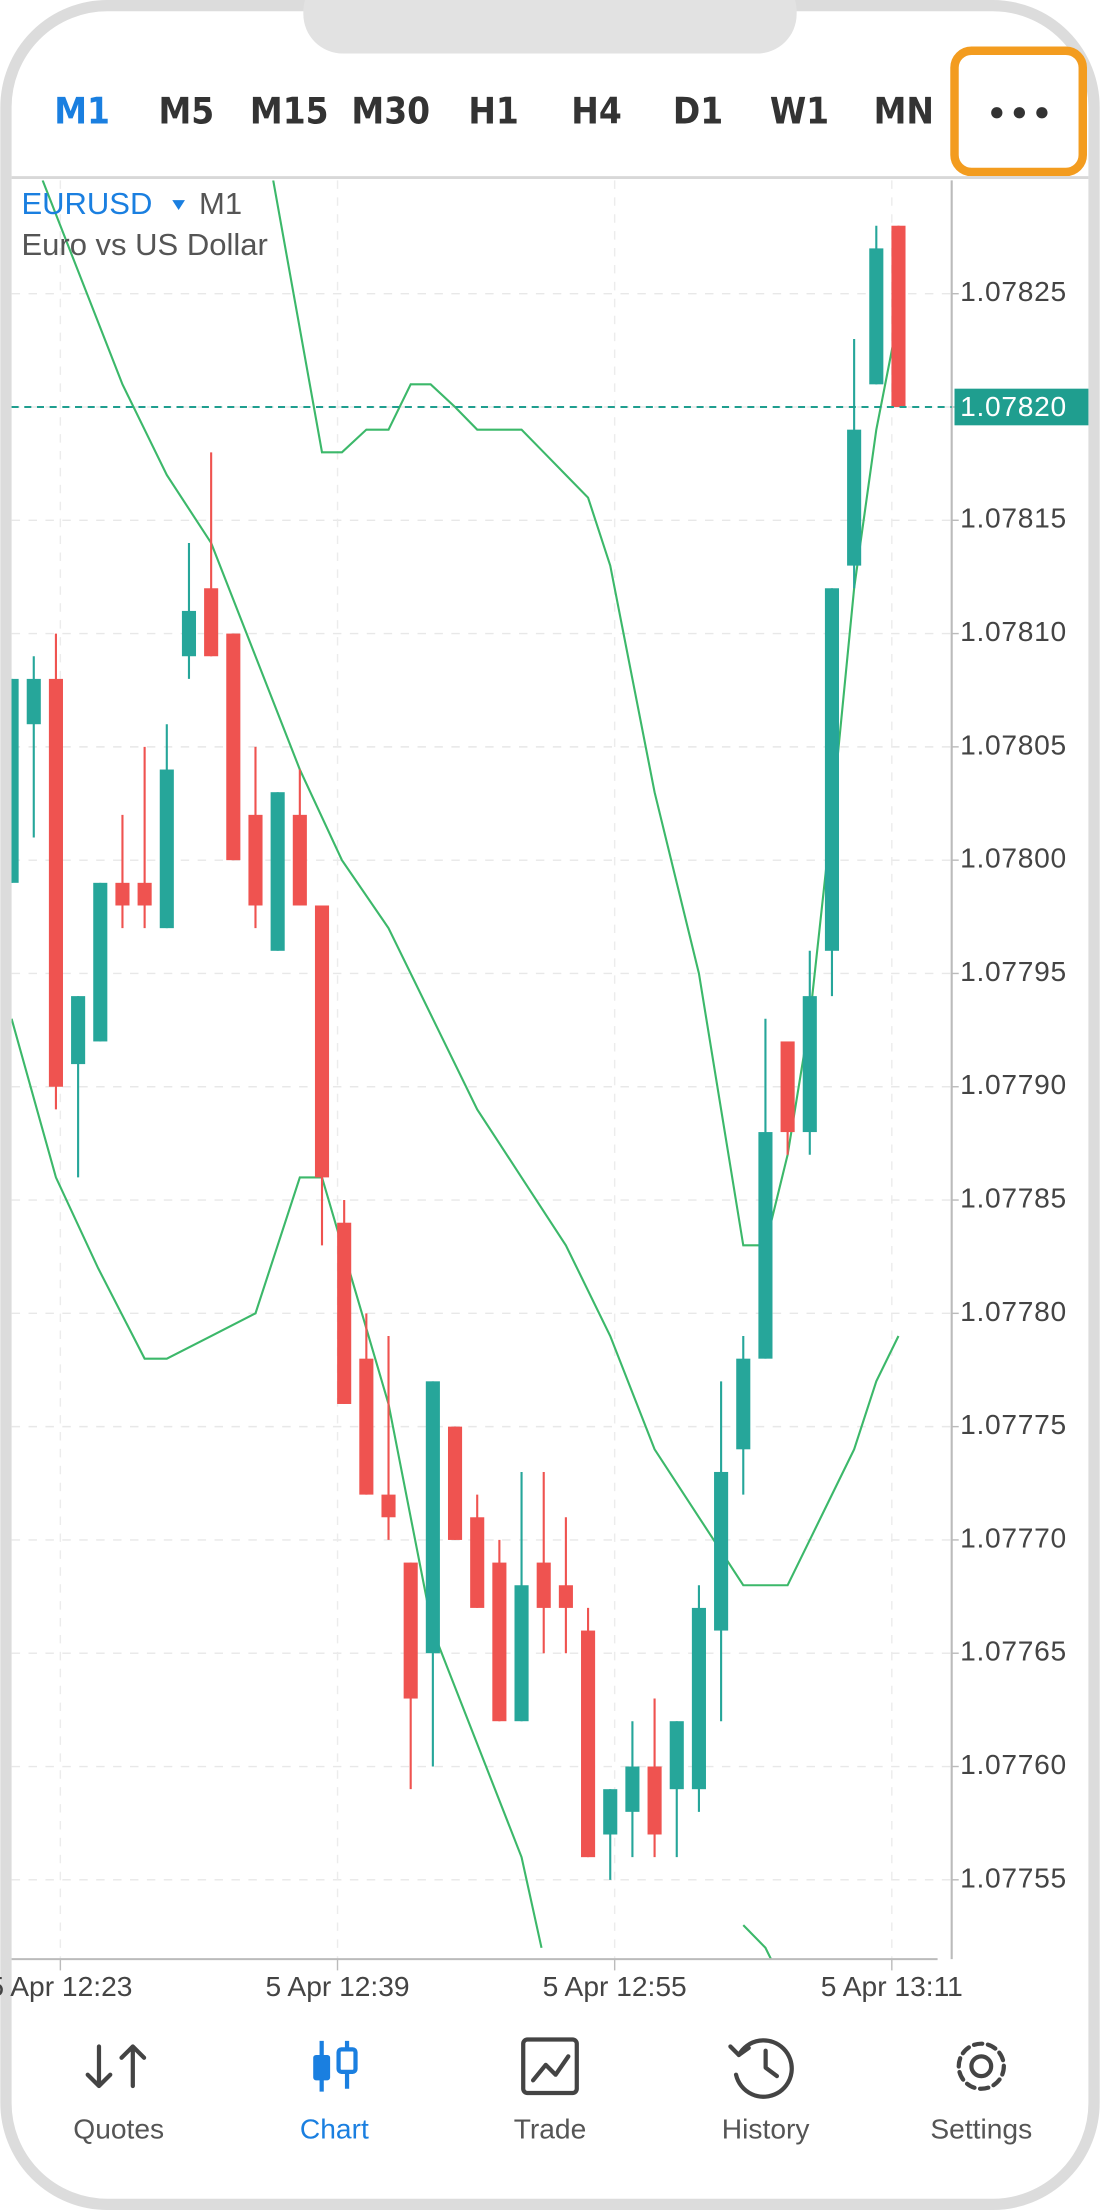 The image size is (1100, 2210). Describe the element at coordinates (66, 1986) in the screenshot. I see `x-tick-label: 5 Apr 12:23` at that location.